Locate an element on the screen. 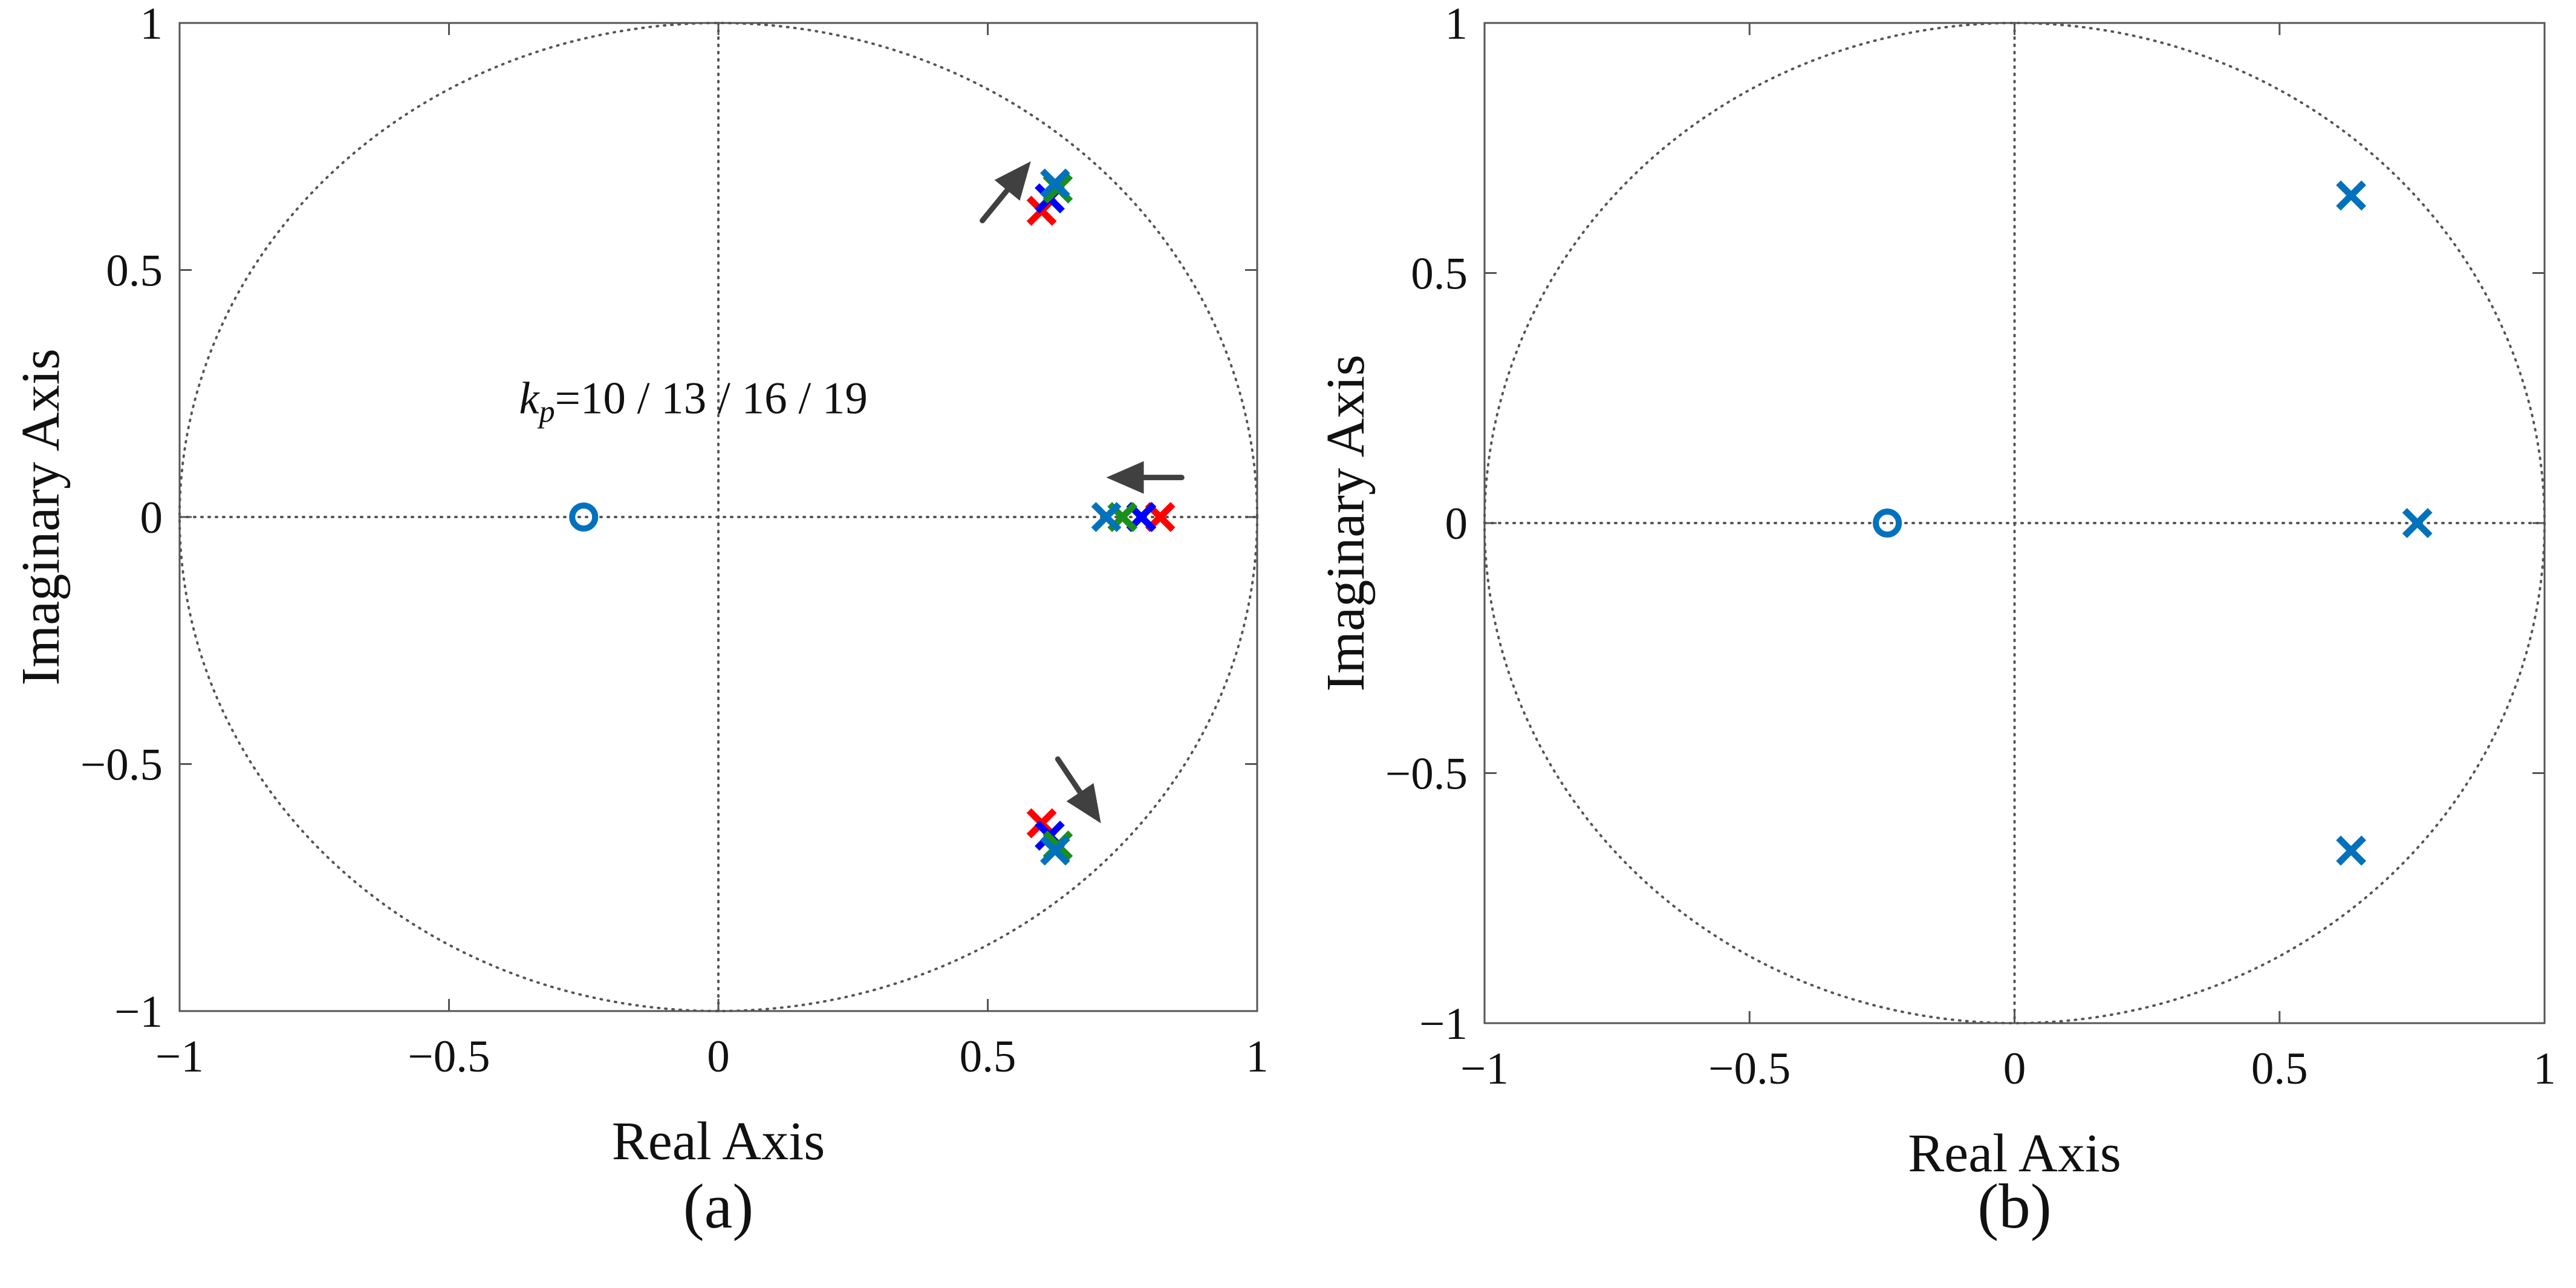 This screenshot has width=2576, height=1288. panel-a-ytick-label: −0.5 is located at coordinates (121, 765).